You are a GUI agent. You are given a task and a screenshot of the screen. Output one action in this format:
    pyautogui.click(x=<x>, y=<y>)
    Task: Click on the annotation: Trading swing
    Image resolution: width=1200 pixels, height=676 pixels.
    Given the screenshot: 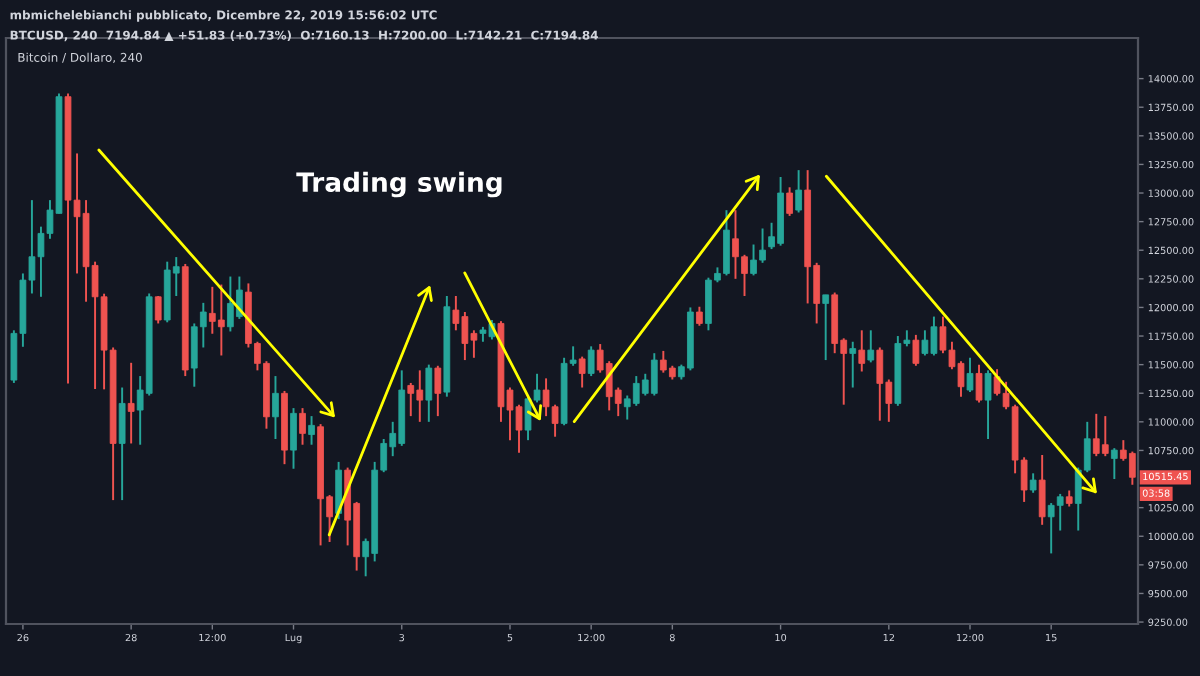 What is the action you would take?
    pyautogui.click(x=399, y=184)
    